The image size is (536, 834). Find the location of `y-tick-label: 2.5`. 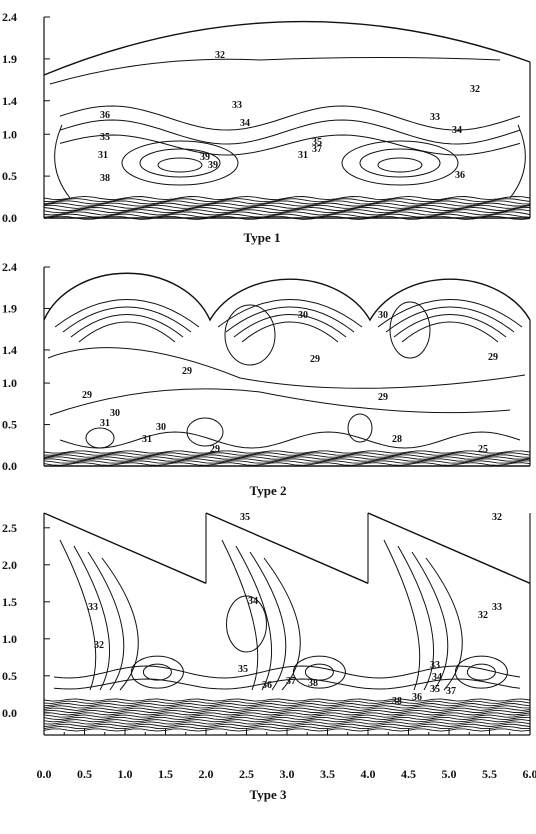

y-tick-label: 2.5 is located at coordinates (9, 528).